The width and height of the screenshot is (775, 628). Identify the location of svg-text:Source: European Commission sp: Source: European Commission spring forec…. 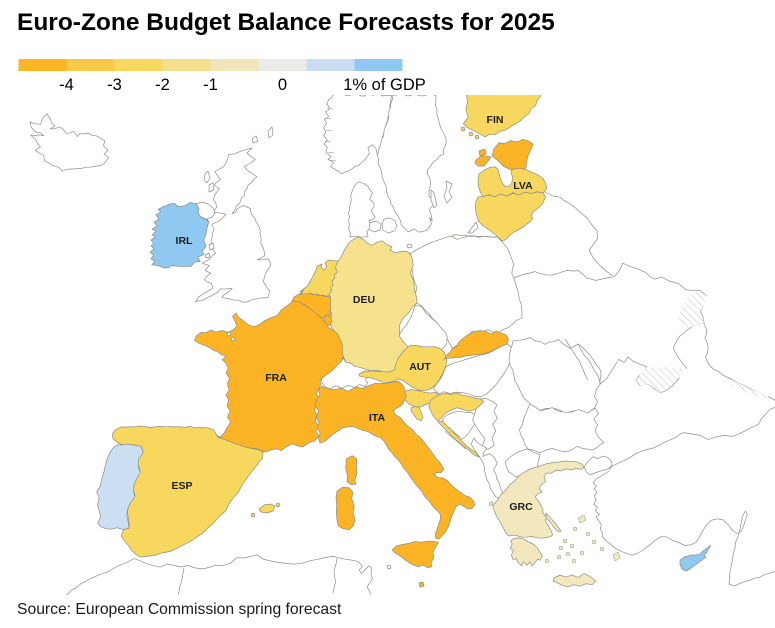
(179, 609).